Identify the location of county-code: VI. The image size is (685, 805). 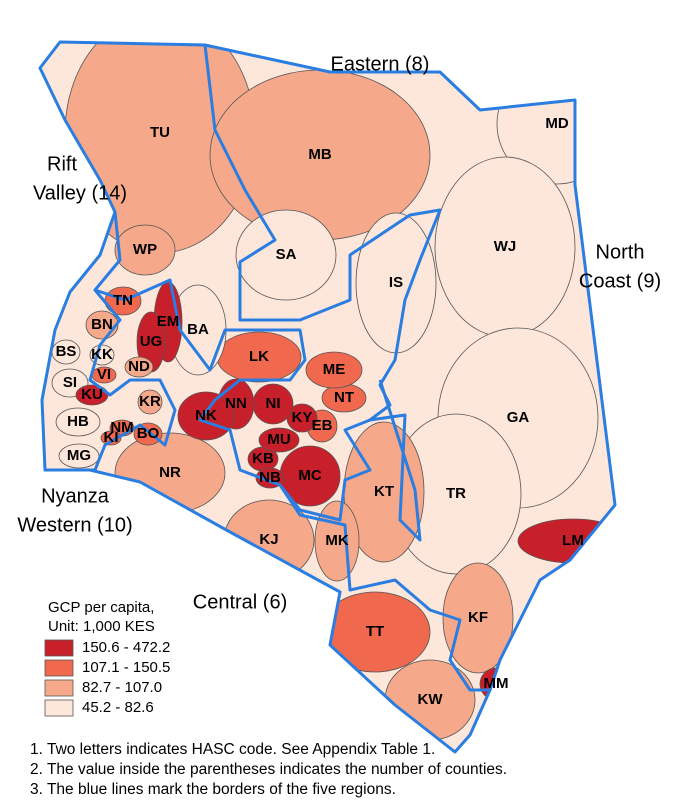
(104, 374).